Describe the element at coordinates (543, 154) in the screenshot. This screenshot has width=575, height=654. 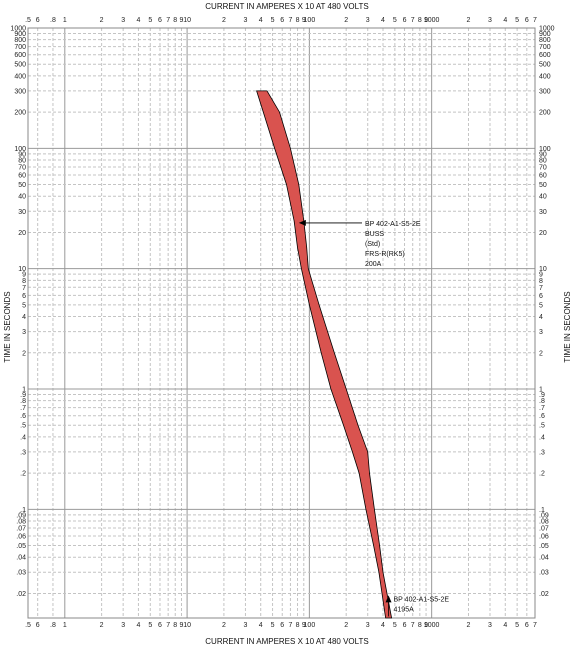
I see `y-tick-label-right: 90` at that location.